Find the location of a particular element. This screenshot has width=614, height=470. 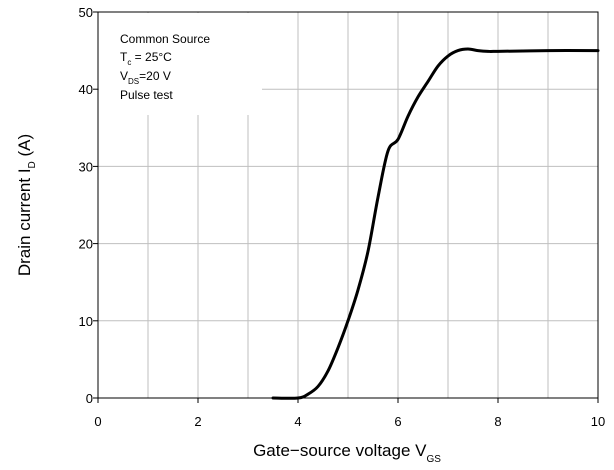

x-tick-label: 0 is located at coordinates (97, 421).